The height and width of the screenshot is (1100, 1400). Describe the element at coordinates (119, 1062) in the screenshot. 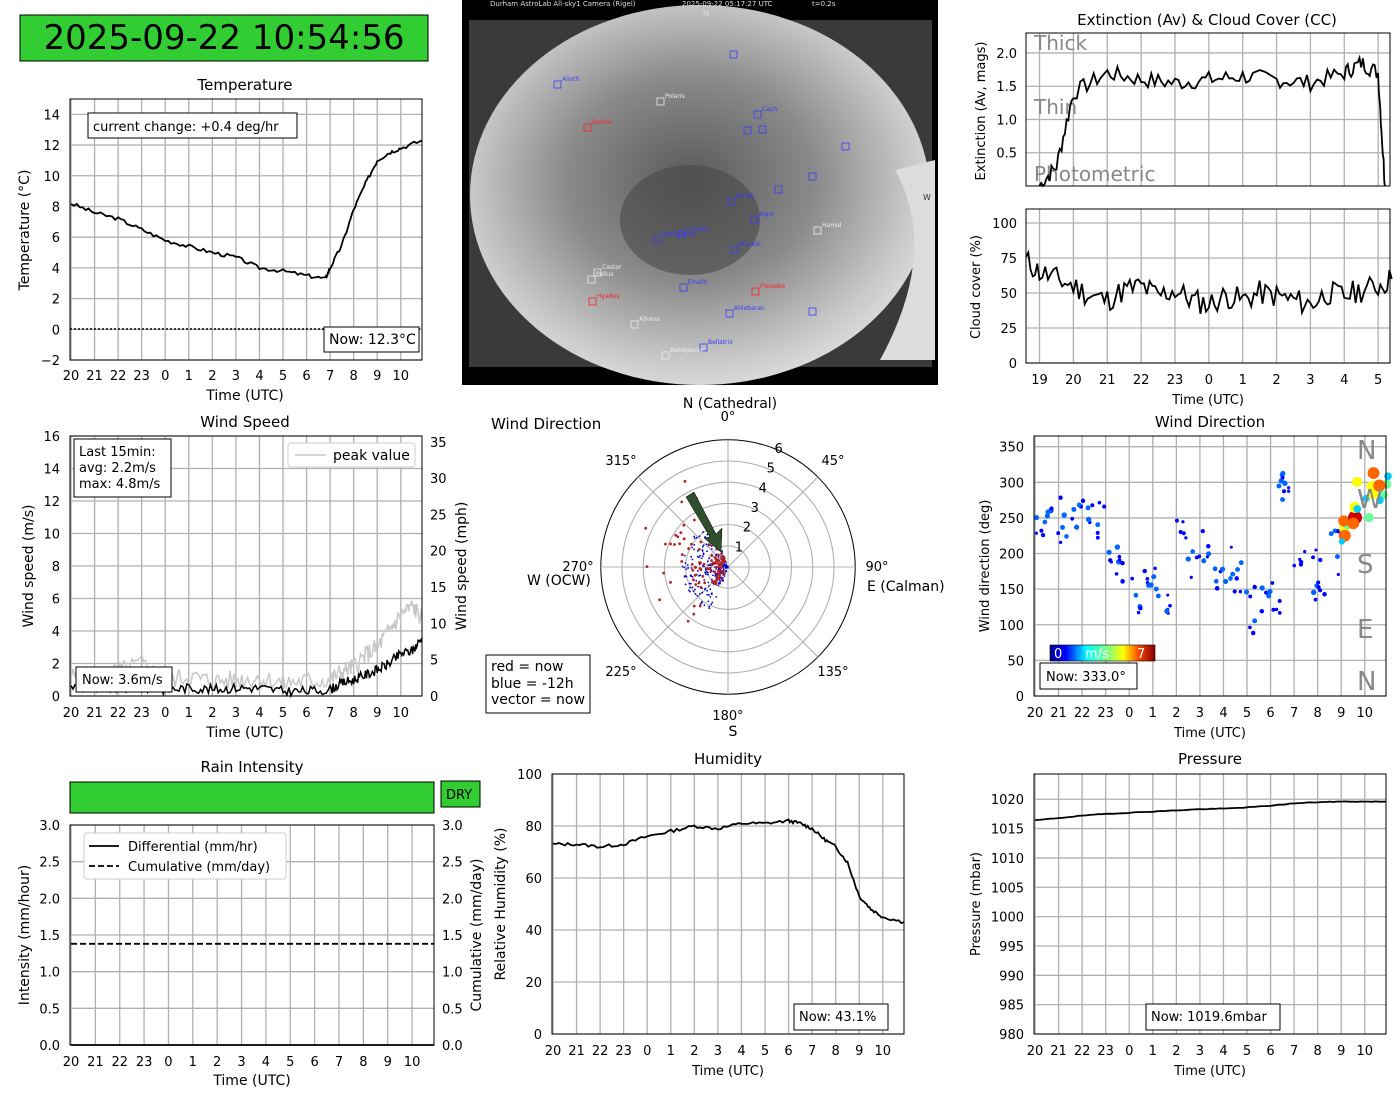

I see `rain-xtick: 22` at that location.